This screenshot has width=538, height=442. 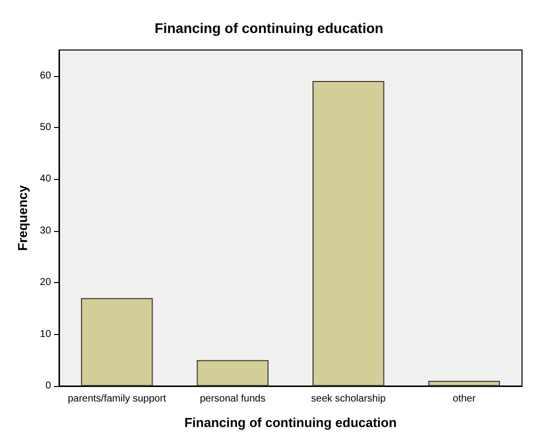 What do you see at coordinates (348, 399) in the screenshot?
I see `x-tick-label: seek scholarship` at bounding box center [348, 399].